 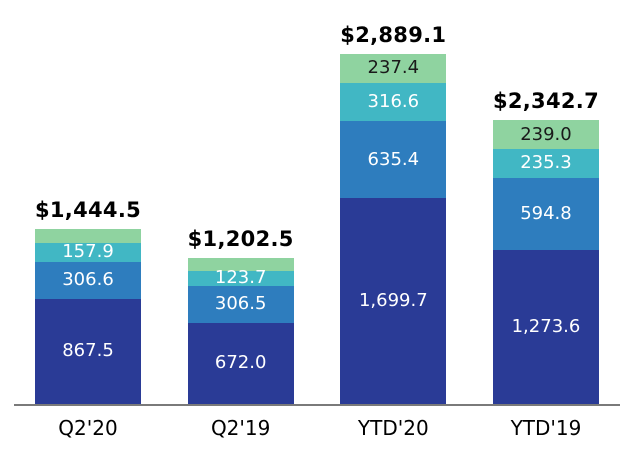 What do you see at coordinates (546, 428) in the screenshot?
I see `x-axis-label: YTD'19` at bounding box center [546, 428].